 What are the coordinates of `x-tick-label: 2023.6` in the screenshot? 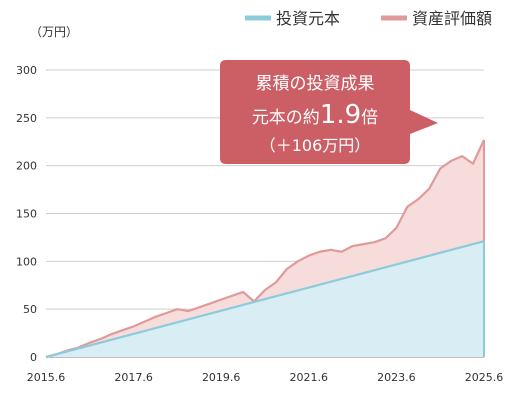 It's located at (396, 377).